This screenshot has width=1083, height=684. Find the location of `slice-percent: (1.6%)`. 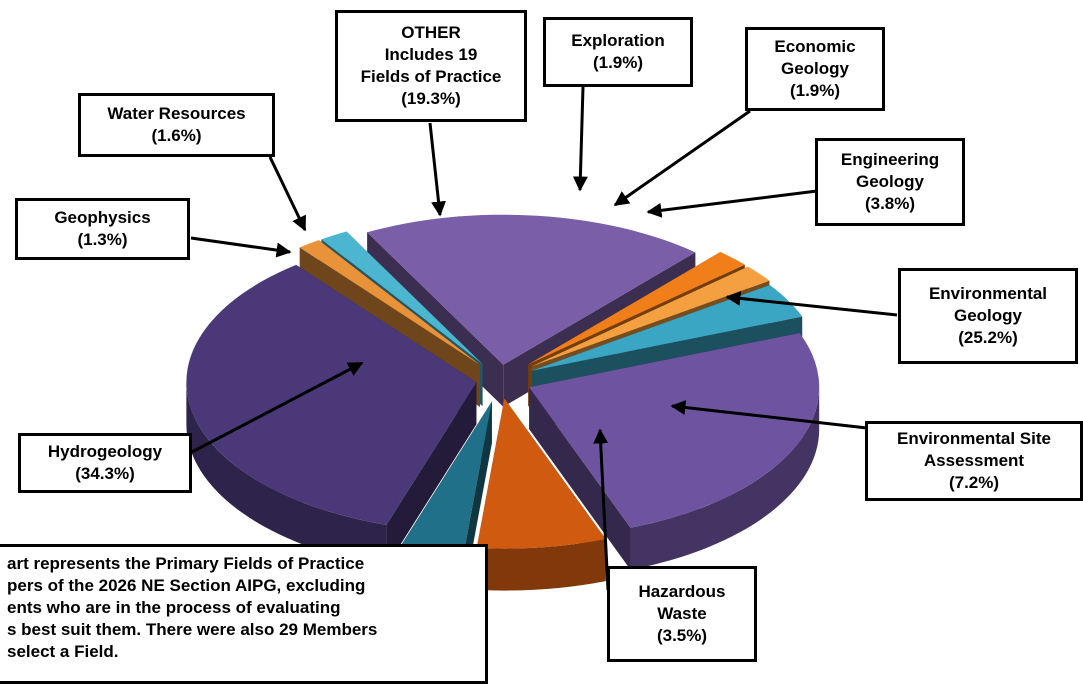

slice-percent: (1.6%) is located at coordinates (176, 135).